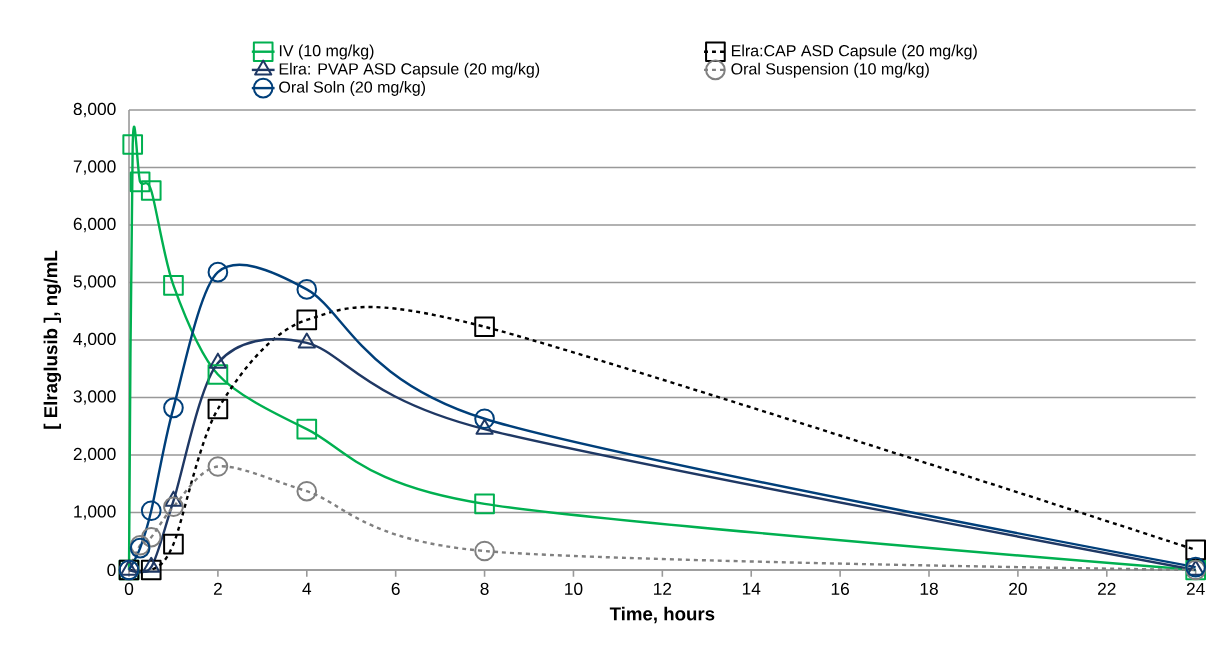 This screenshot has height=656, width=1209. I want to click on y-tick-label: 0, so click(111, 570).